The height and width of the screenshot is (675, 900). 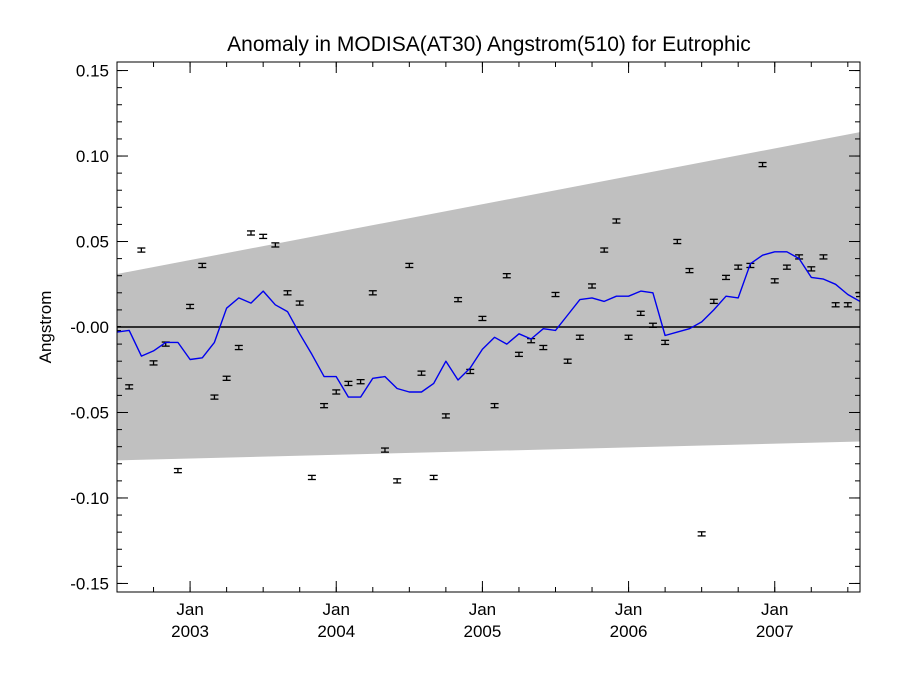 I want to click on x-tick-year-label: 2003, so click(x=190, y=631).